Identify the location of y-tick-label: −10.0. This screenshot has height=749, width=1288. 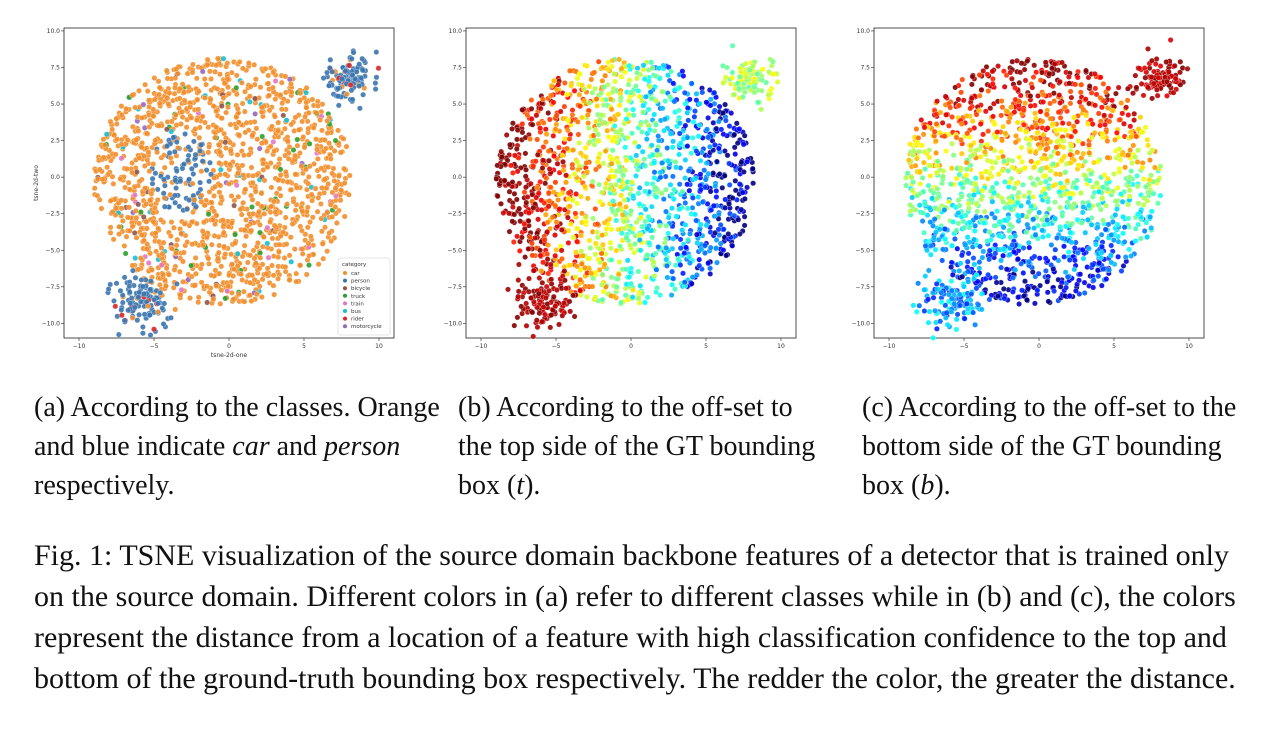
(861, 323).